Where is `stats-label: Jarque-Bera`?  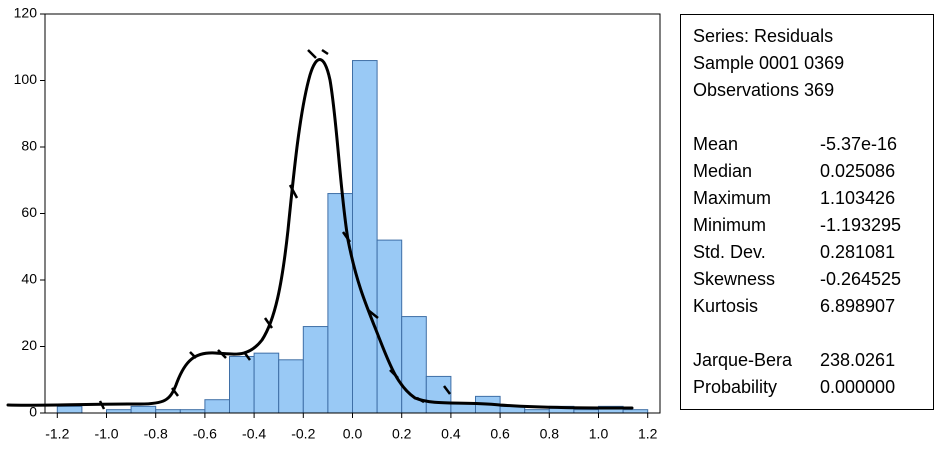 stats-label: Jarque-Bera is located at coordinates (743, 360).